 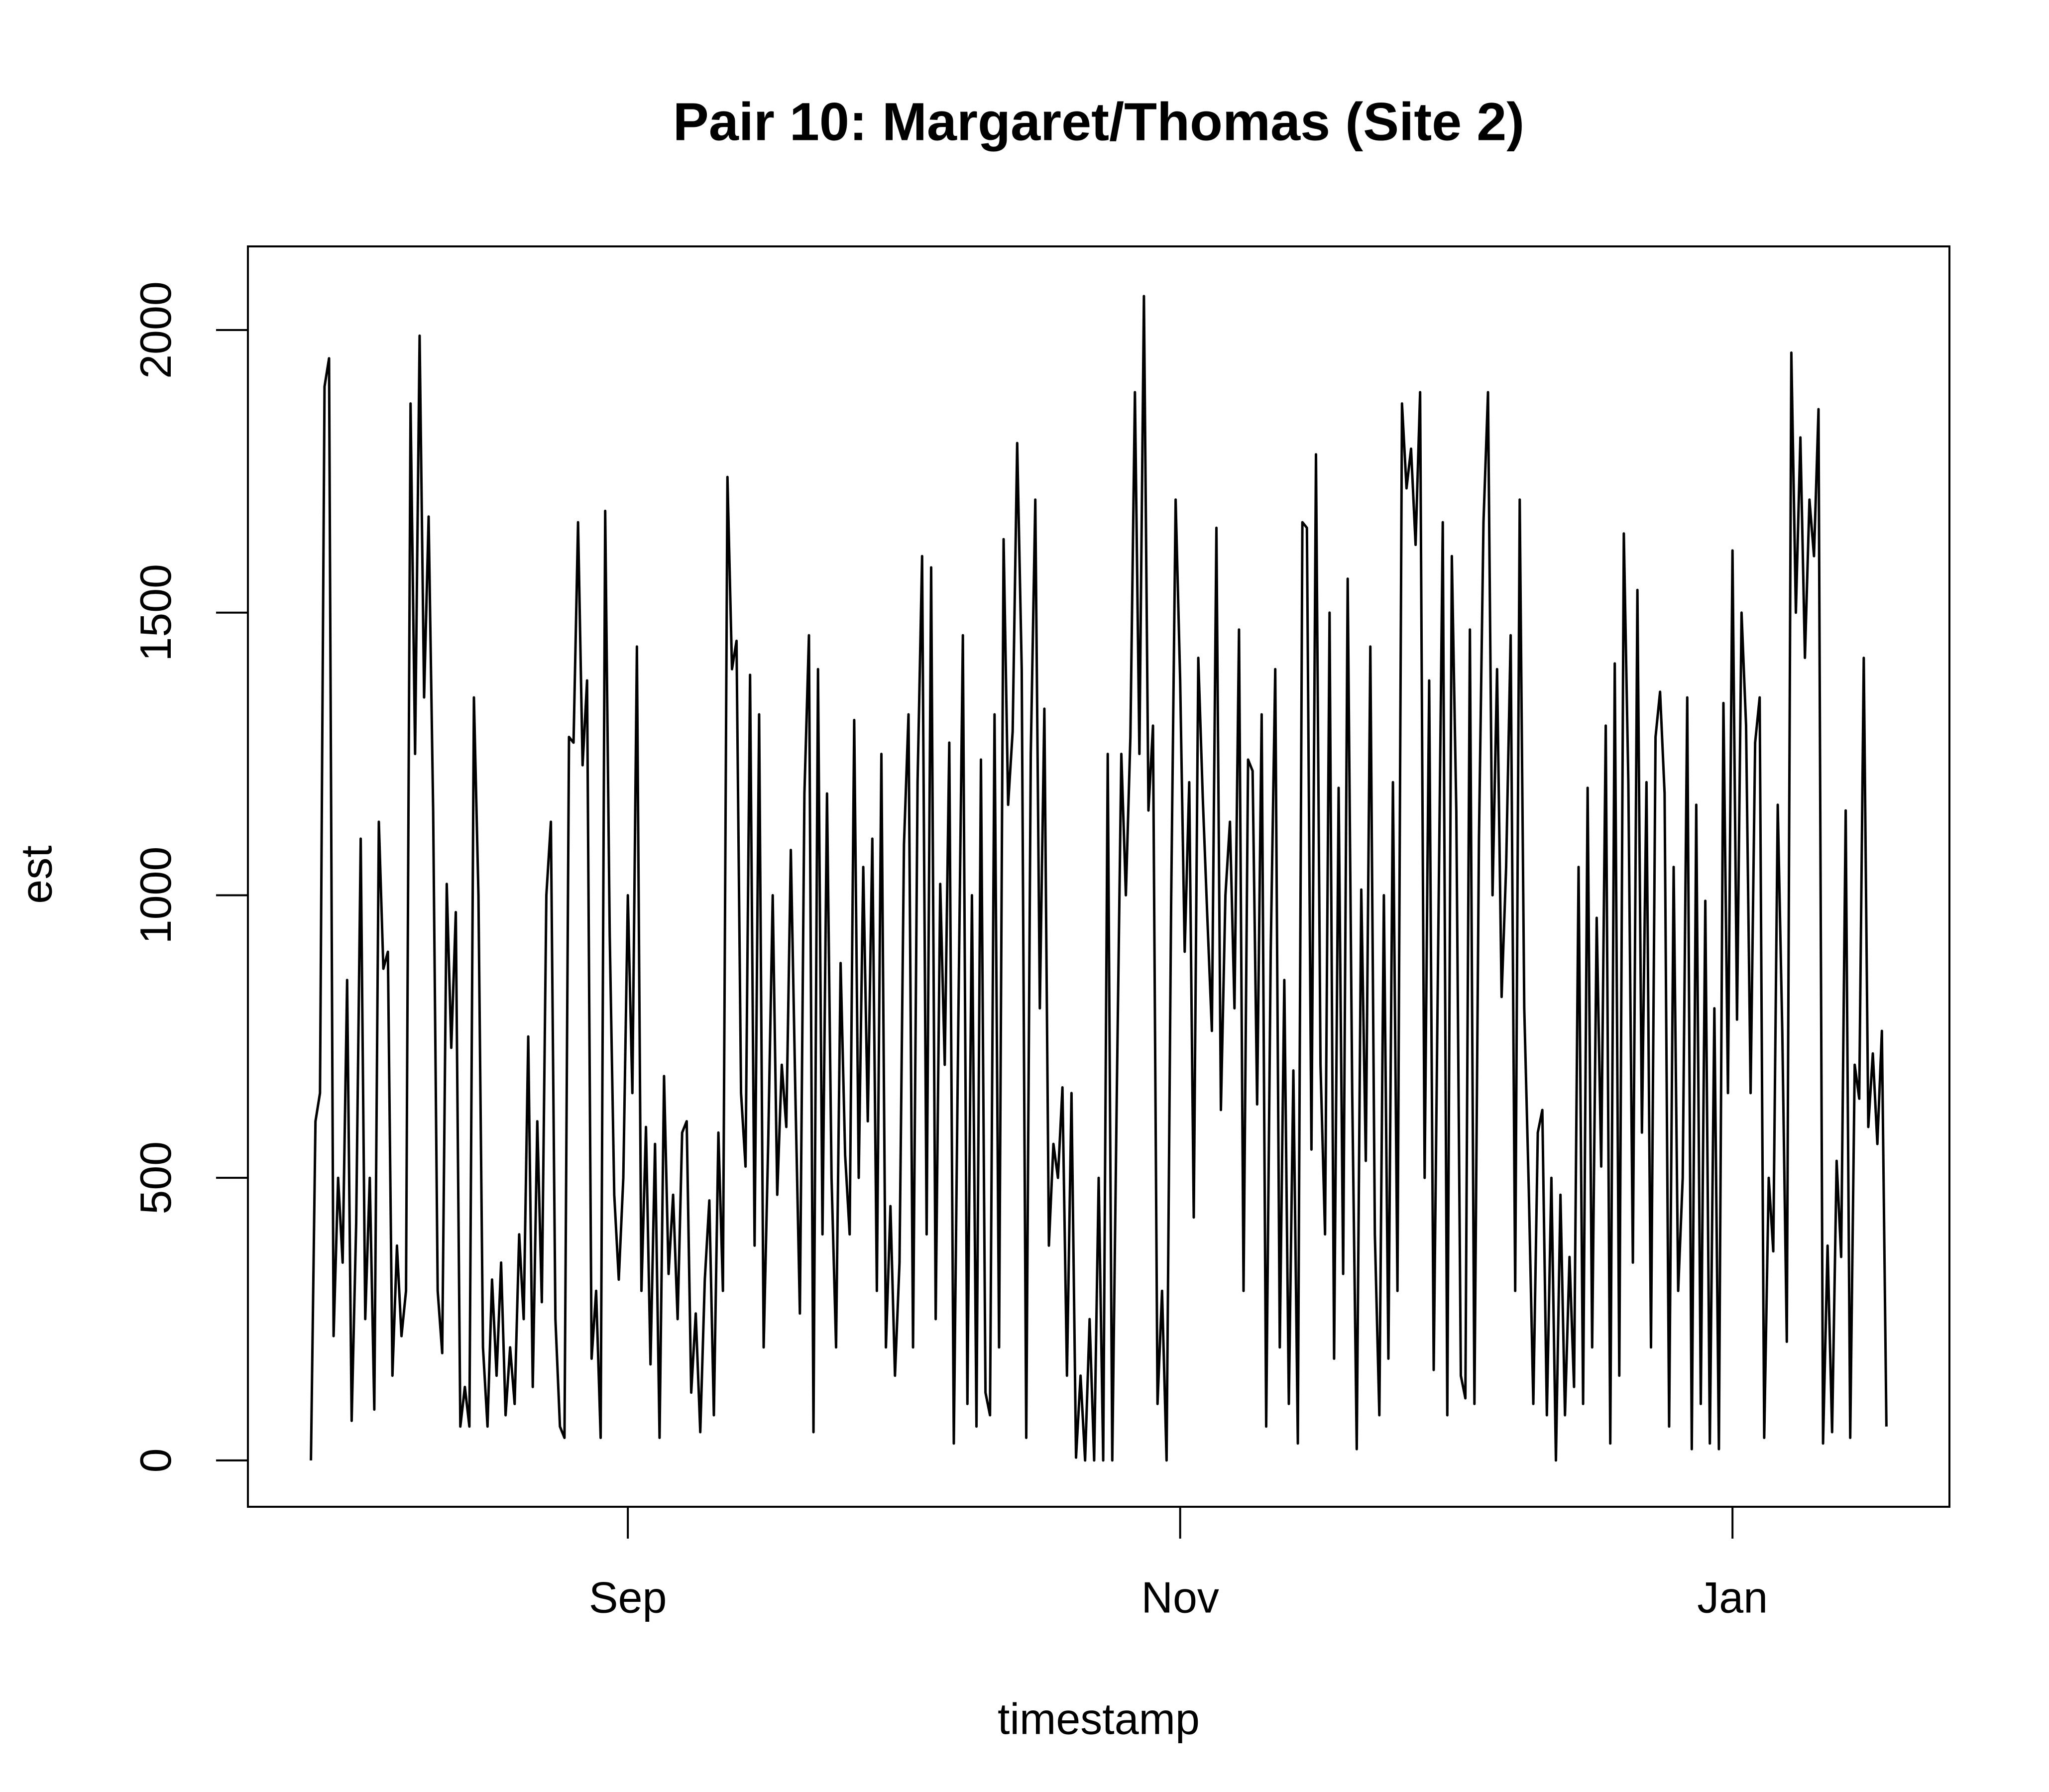 What do you see at coordinates (155, 330) in the screenshot?
I see `y-tick-label: 2000` at bounding box center [155, 330].